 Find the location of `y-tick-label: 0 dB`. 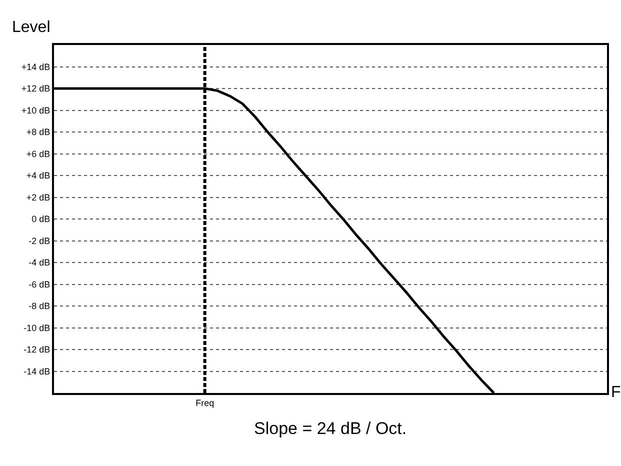

y-tick-label: 0 dB is located at coordinates (41, 219).